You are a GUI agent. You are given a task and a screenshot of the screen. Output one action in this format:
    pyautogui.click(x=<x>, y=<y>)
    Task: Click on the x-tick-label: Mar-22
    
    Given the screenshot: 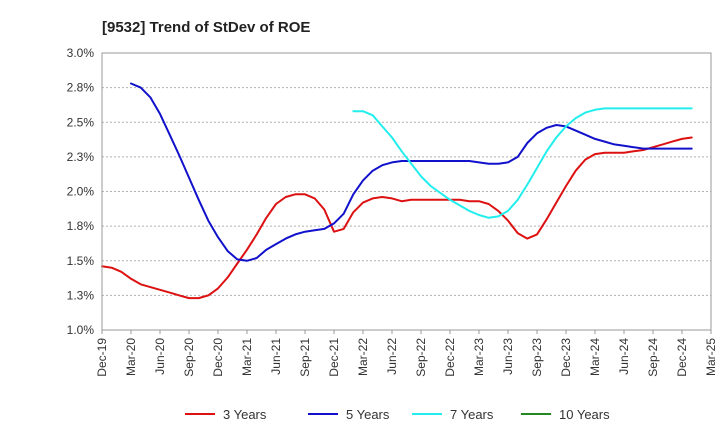 What is the action you would take?
    pyautogui.click(x=363, y=357)
    